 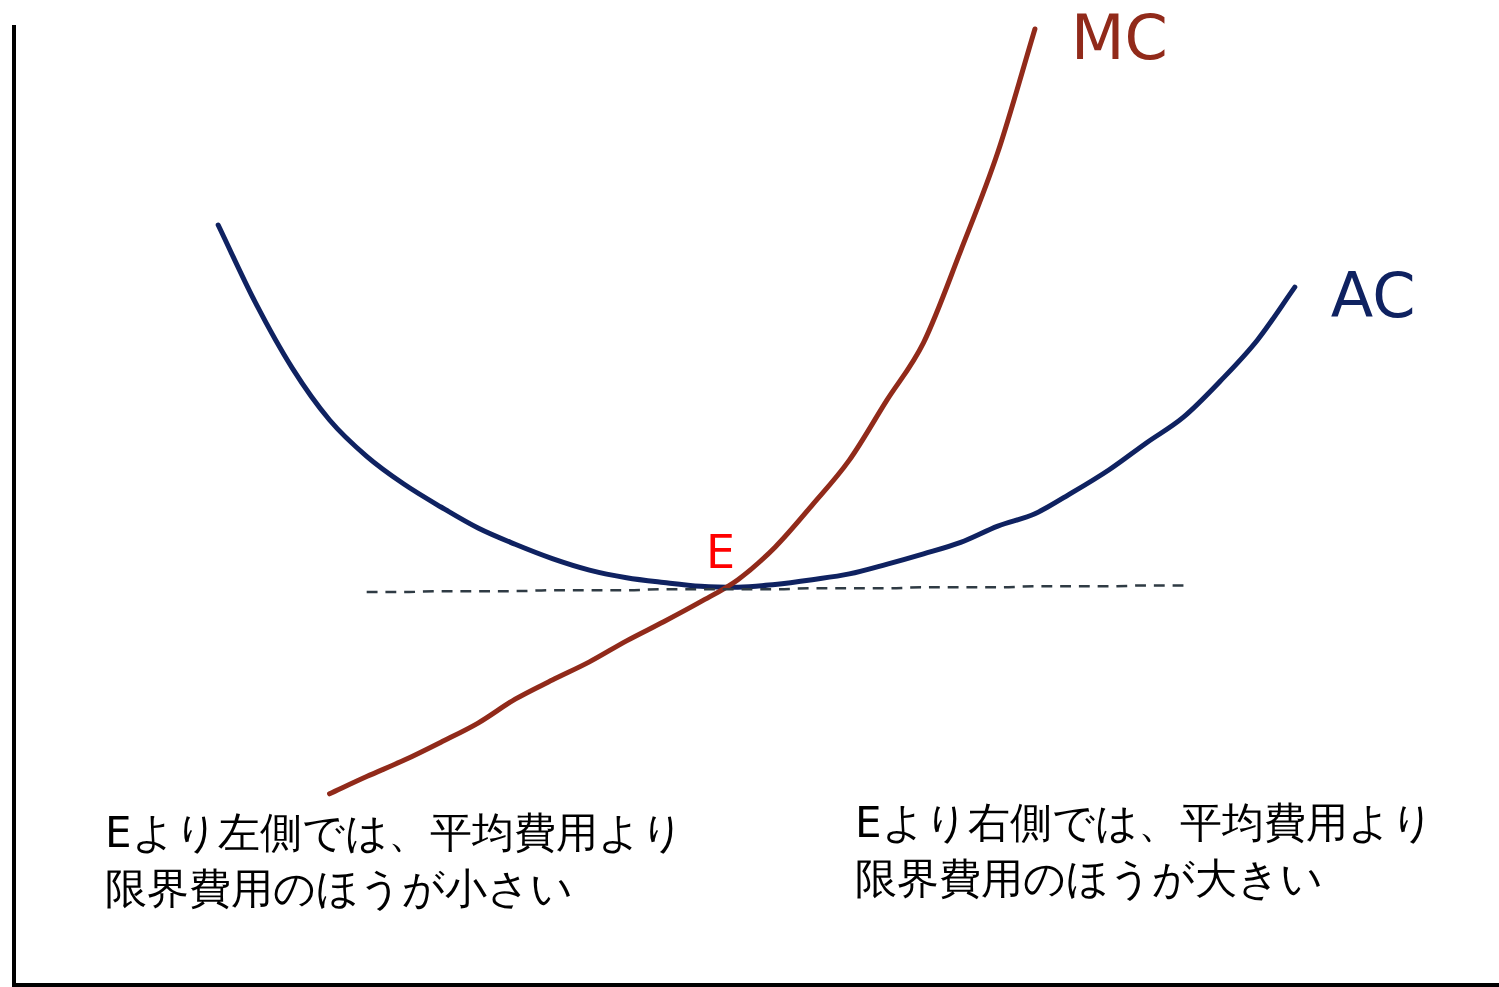 What do you see at coordinates (1145, 851) in the screenshot?
I see `annotation: Eより右側では、平均費用より限界費用のほうが大きい` at bounding box center [1145, 851].